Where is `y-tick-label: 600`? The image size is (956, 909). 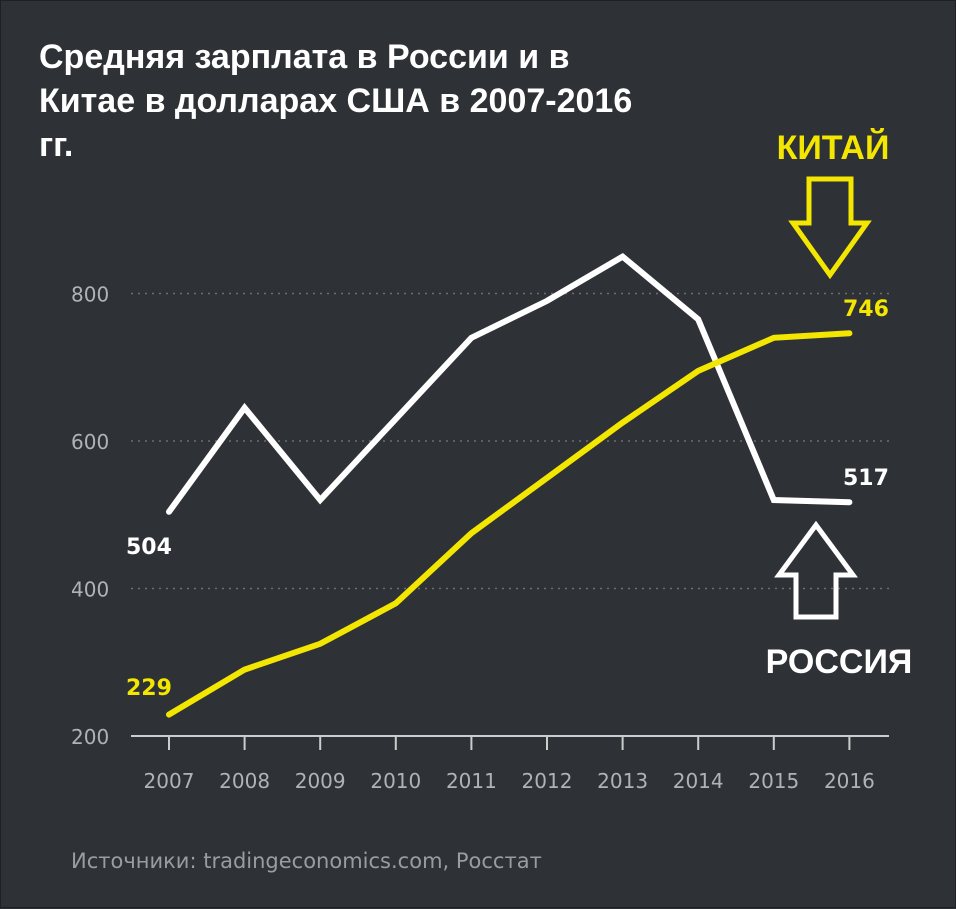 y-tick-label: 600 is located at coordinates (90, 442).